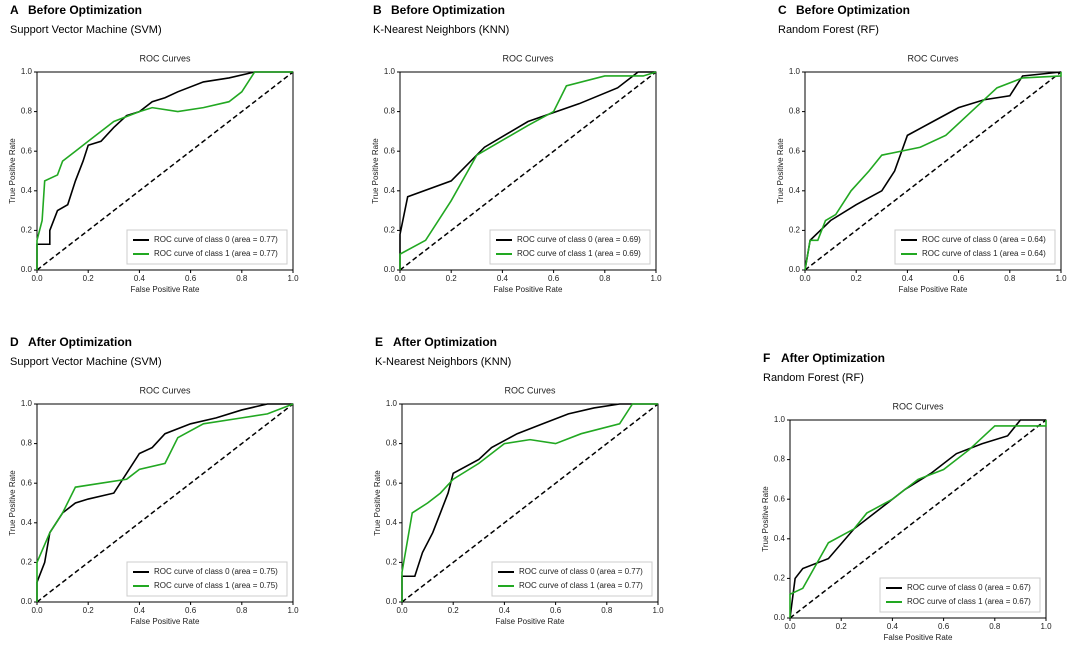  What do you see at coordinates (216, 585) in the screenshot?
I see `legend-label: ROC curve of class 1 (area = 0.75)` at bounding box center [216, 585].